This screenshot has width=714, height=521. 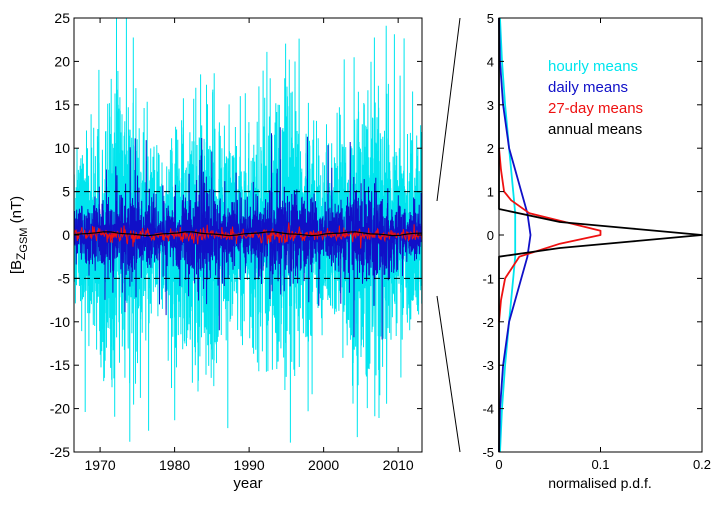 What do you see at coordinates (62, 61) in the screenshot?
I see `left-y-tick-label: 20` at bounding box center [62, 61].